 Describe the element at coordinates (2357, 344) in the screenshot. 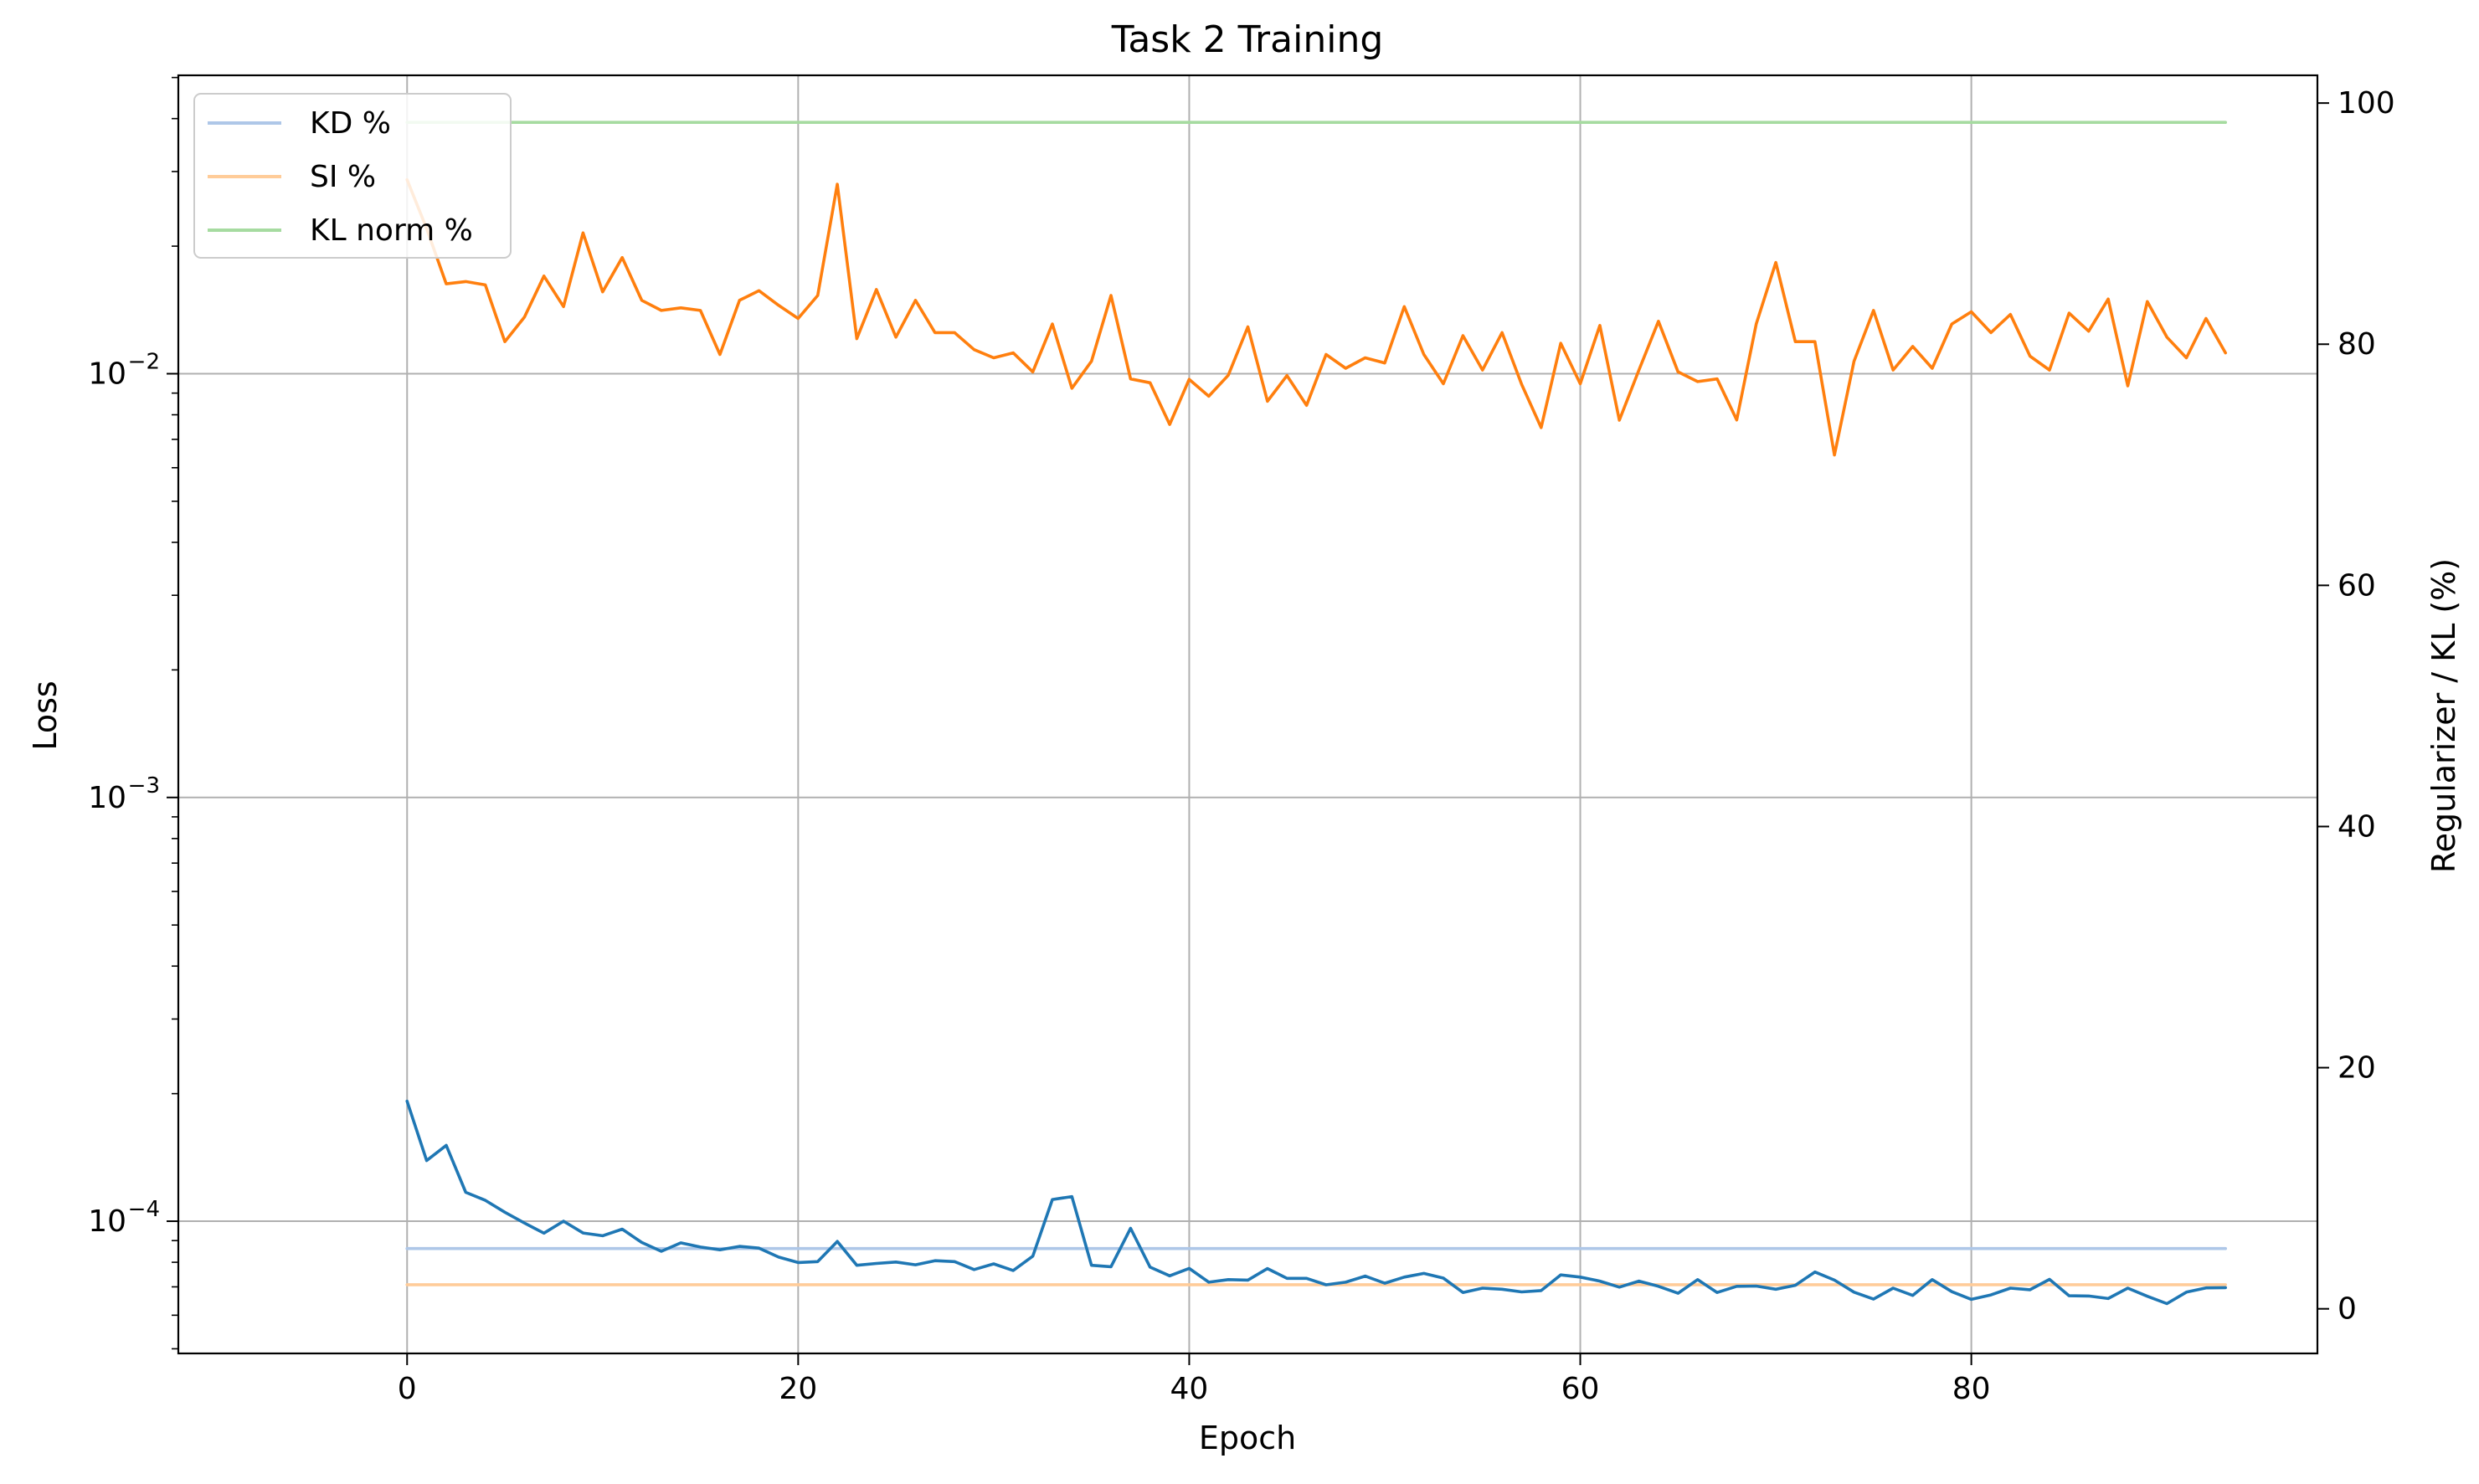

I see `y-right-tick-label: 80` at that location.